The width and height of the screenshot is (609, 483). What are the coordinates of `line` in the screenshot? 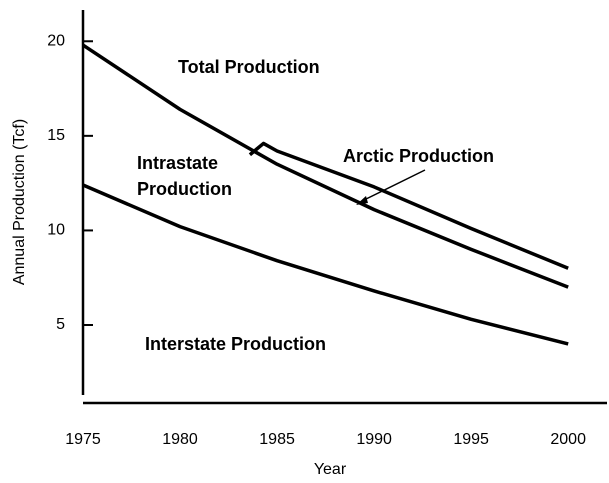 It's located at (408, 205).